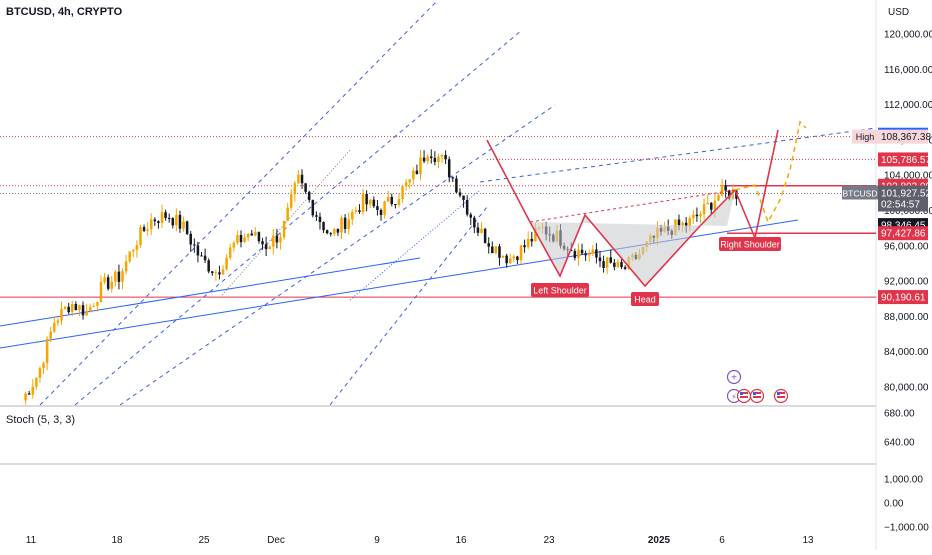  What do you see at coordinates (906, 528) in the screenshot?
I see `indicator-tick-label: −1,000.00` at bounding box center [906, 528].